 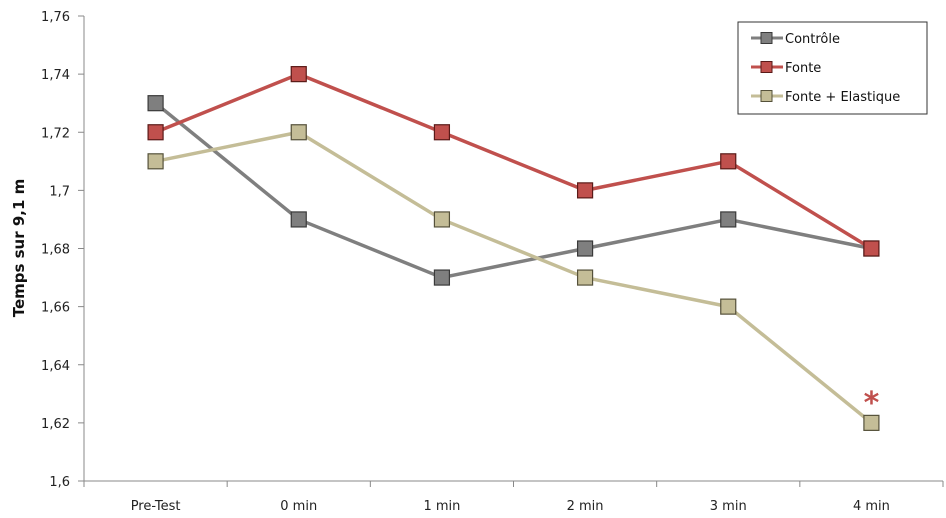 What do you see at coordinates (585, 506) in the screenshot?
I see `x-tick-label: 2 min` at bounding box center [585, 506].